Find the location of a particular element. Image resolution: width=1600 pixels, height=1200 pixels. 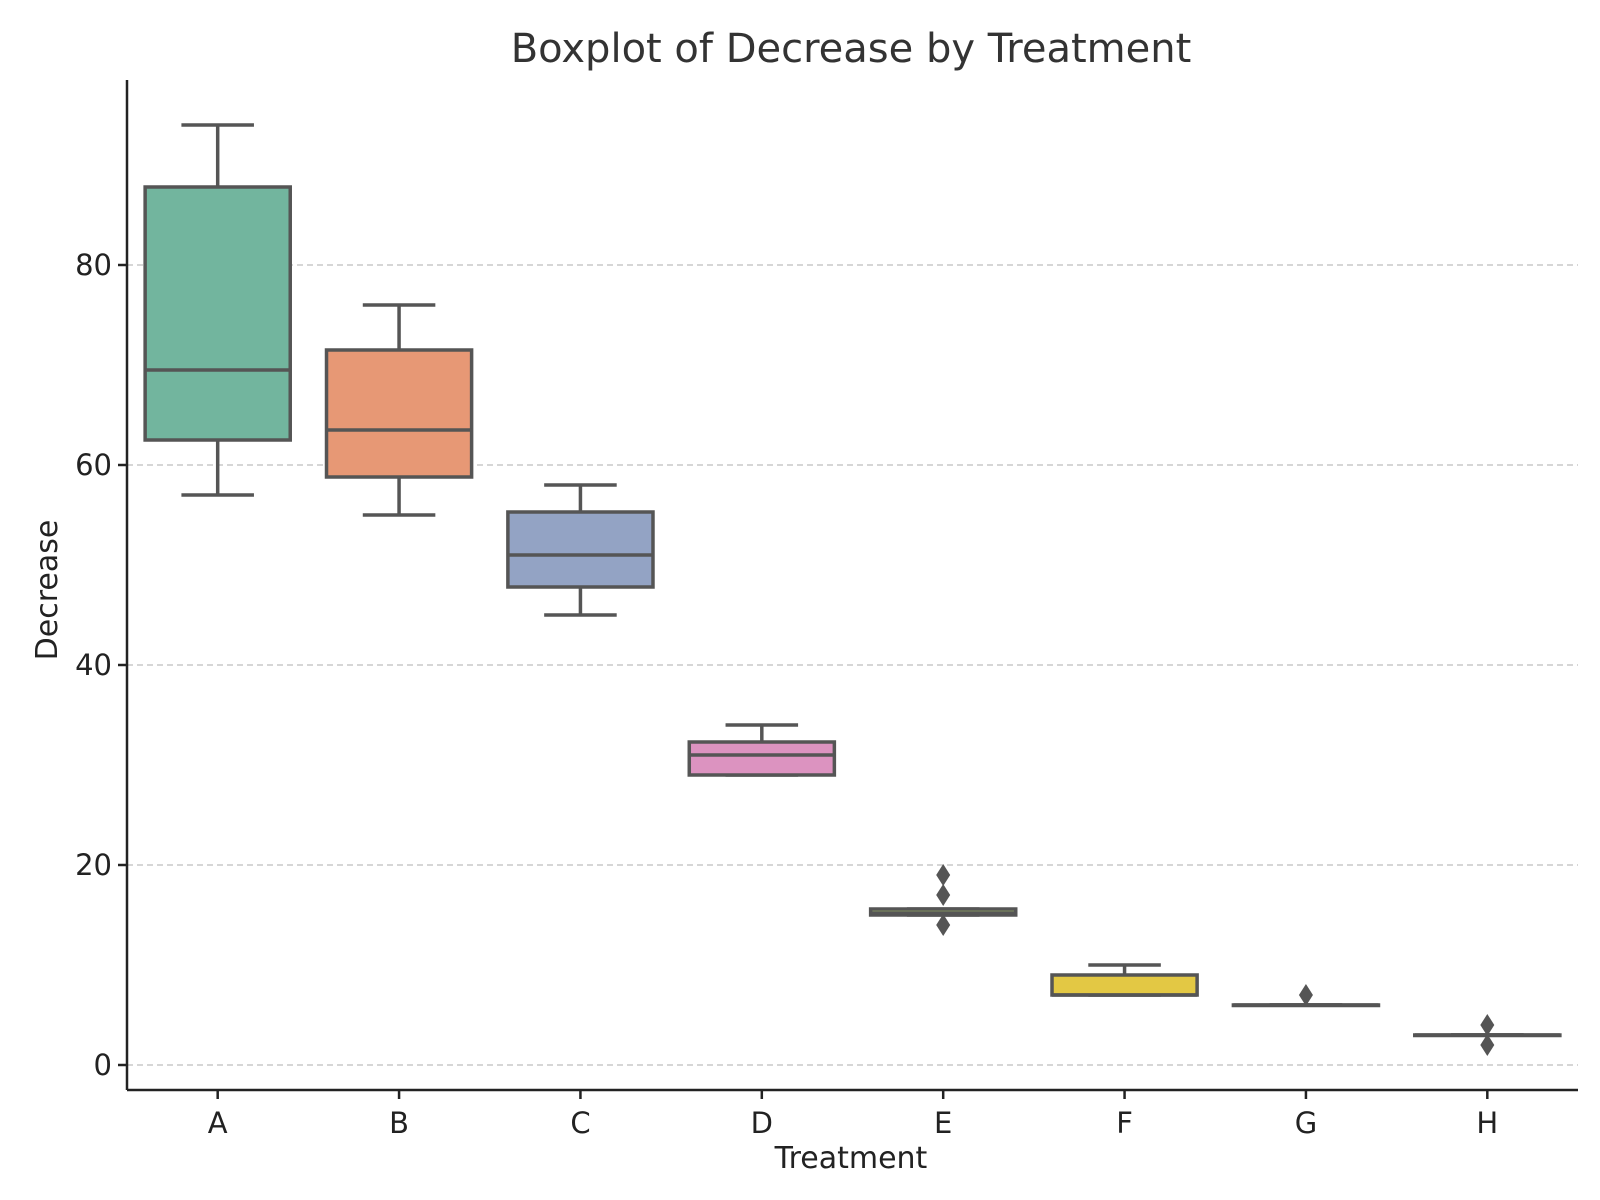

x-tick-label: E is located at coordinates (943, 1123).